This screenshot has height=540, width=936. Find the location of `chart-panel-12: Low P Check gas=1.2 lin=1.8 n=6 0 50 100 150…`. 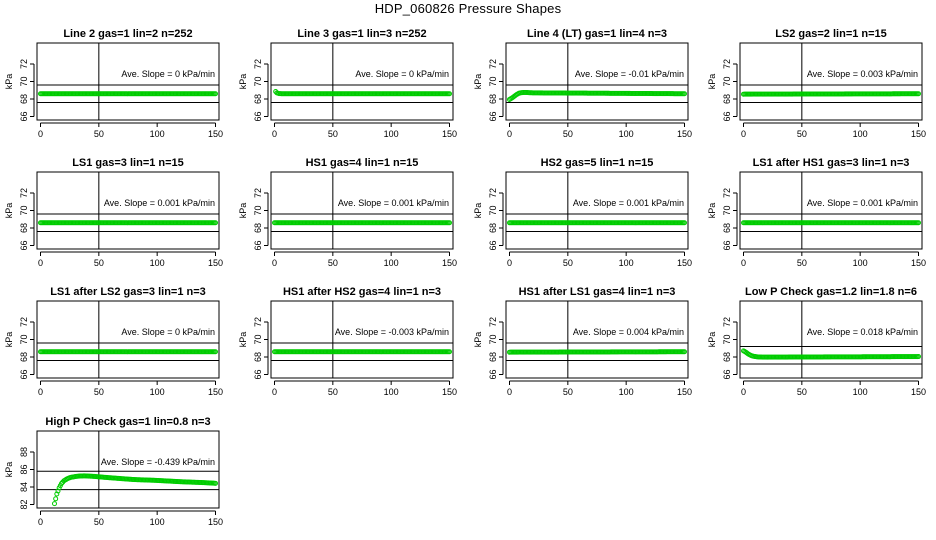

chart-panel-12: Low P Check gas=1.2 lin=1.8 n=6 0 50 100 150… is located at coordinates (816, 341).